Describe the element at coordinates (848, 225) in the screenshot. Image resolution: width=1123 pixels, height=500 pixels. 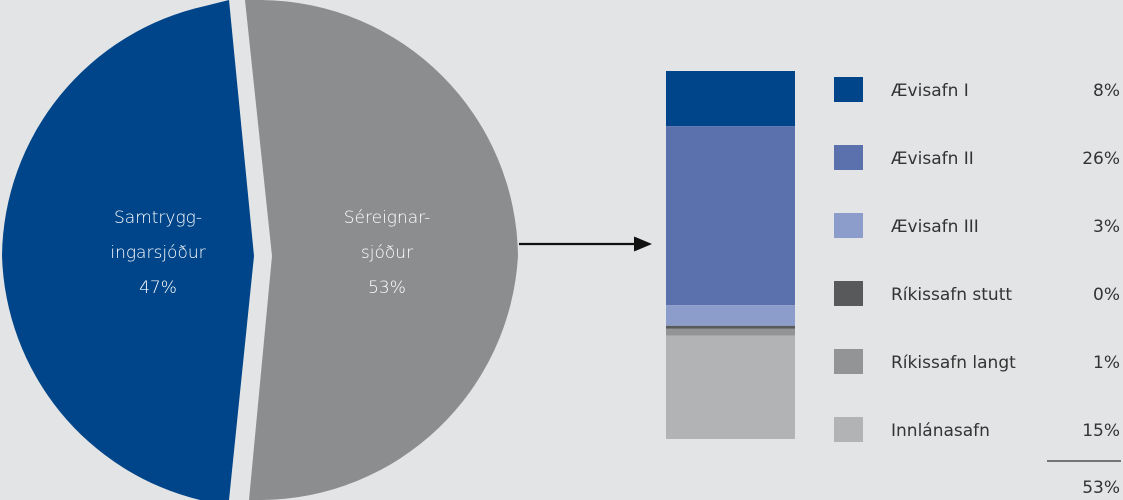
I see `legend-swatch-aevisafn-iii` at that location.